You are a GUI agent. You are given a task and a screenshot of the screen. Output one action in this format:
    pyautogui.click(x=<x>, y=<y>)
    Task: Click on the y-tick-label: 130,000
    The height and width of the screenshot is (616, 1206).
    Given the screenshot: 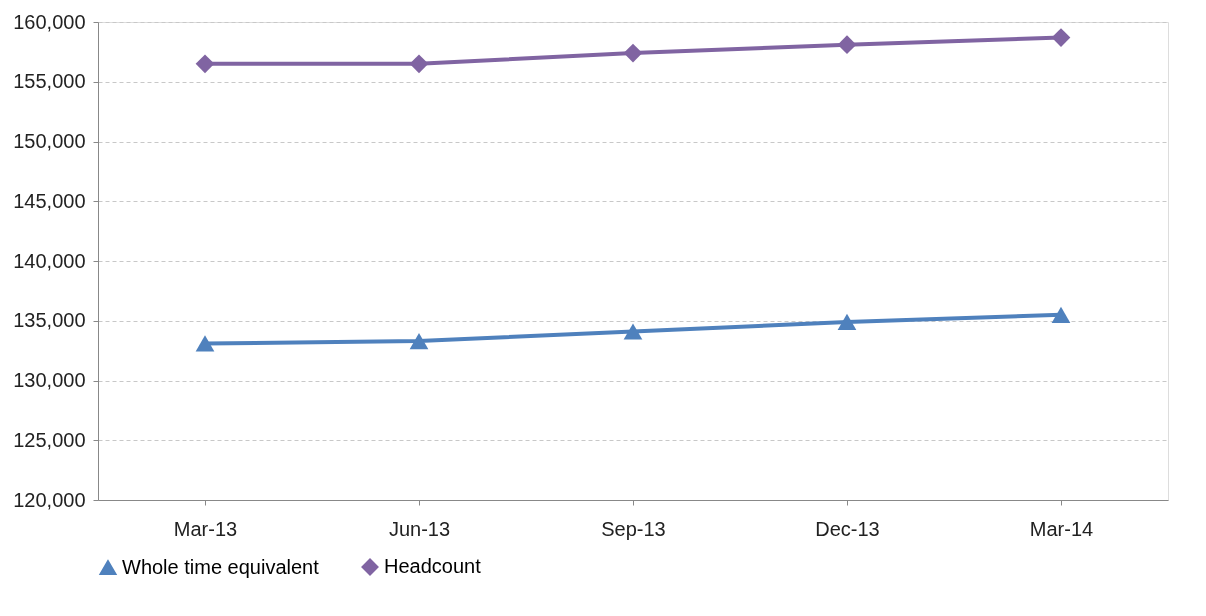 What is the action you would take?
    pyautogui.click(x=49, y=380)
    